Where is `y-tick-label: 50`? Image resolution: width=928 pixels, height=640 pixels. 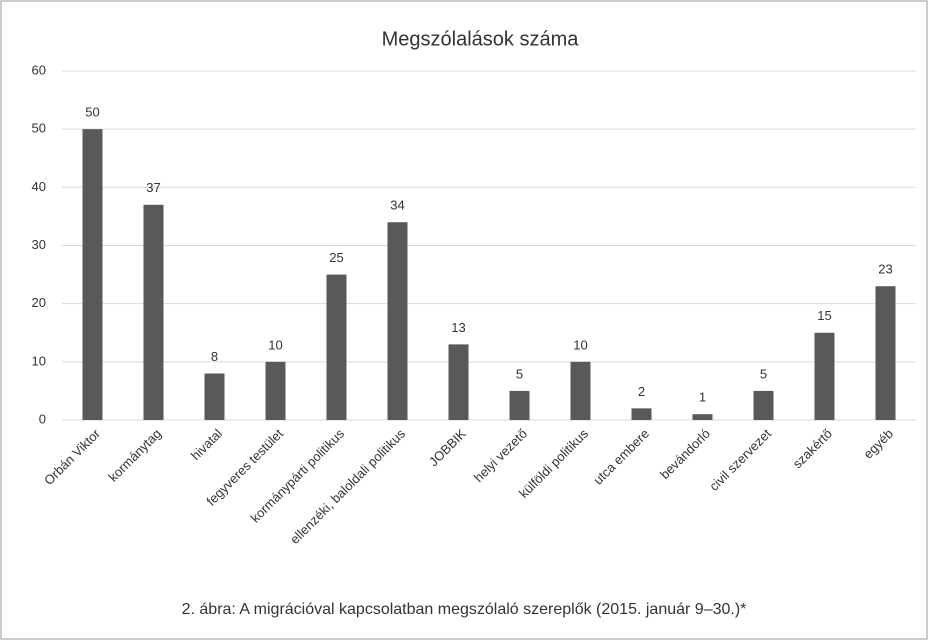 y-tick-label: 50 is located at coordinates (39, 128).